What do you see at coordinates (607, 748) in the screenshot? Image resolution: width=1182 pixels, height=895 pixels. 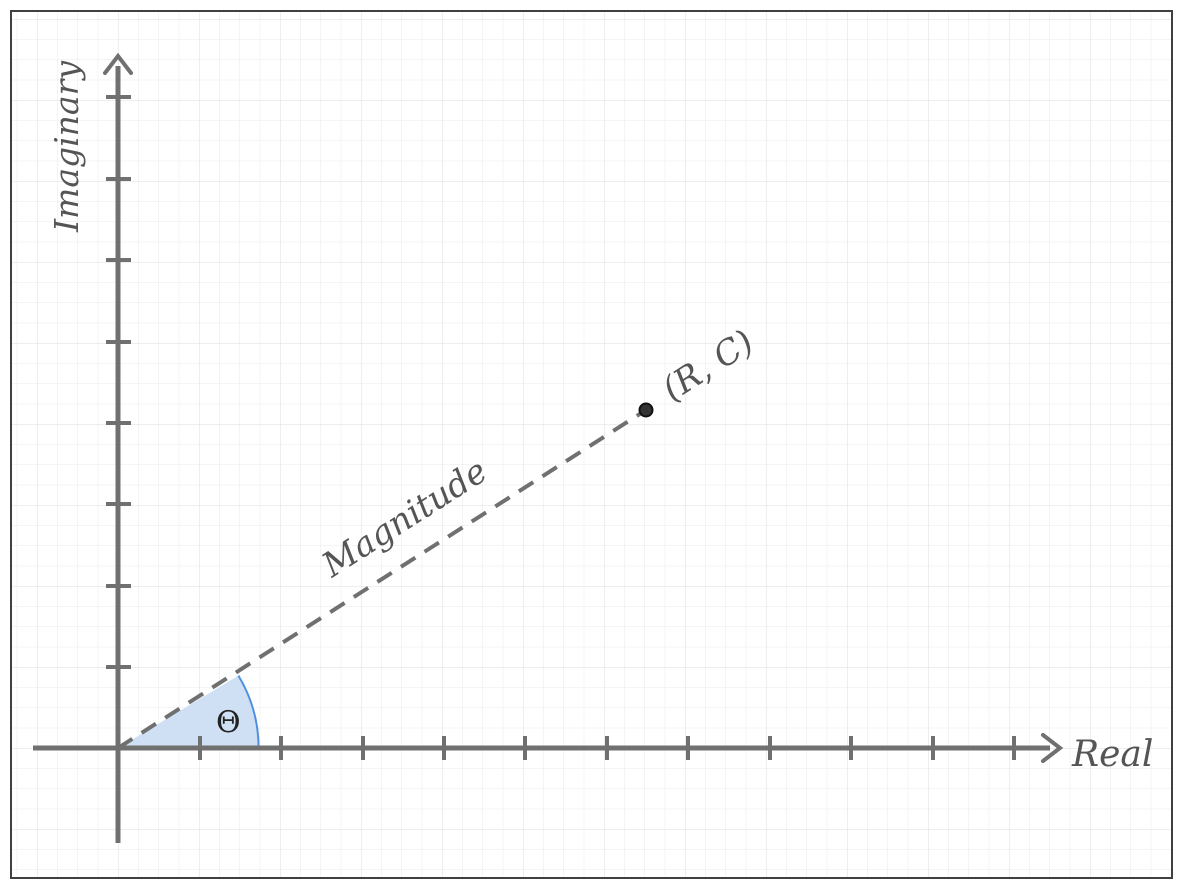 I see `x-axis-ticks` at bounding box center [607, 748].